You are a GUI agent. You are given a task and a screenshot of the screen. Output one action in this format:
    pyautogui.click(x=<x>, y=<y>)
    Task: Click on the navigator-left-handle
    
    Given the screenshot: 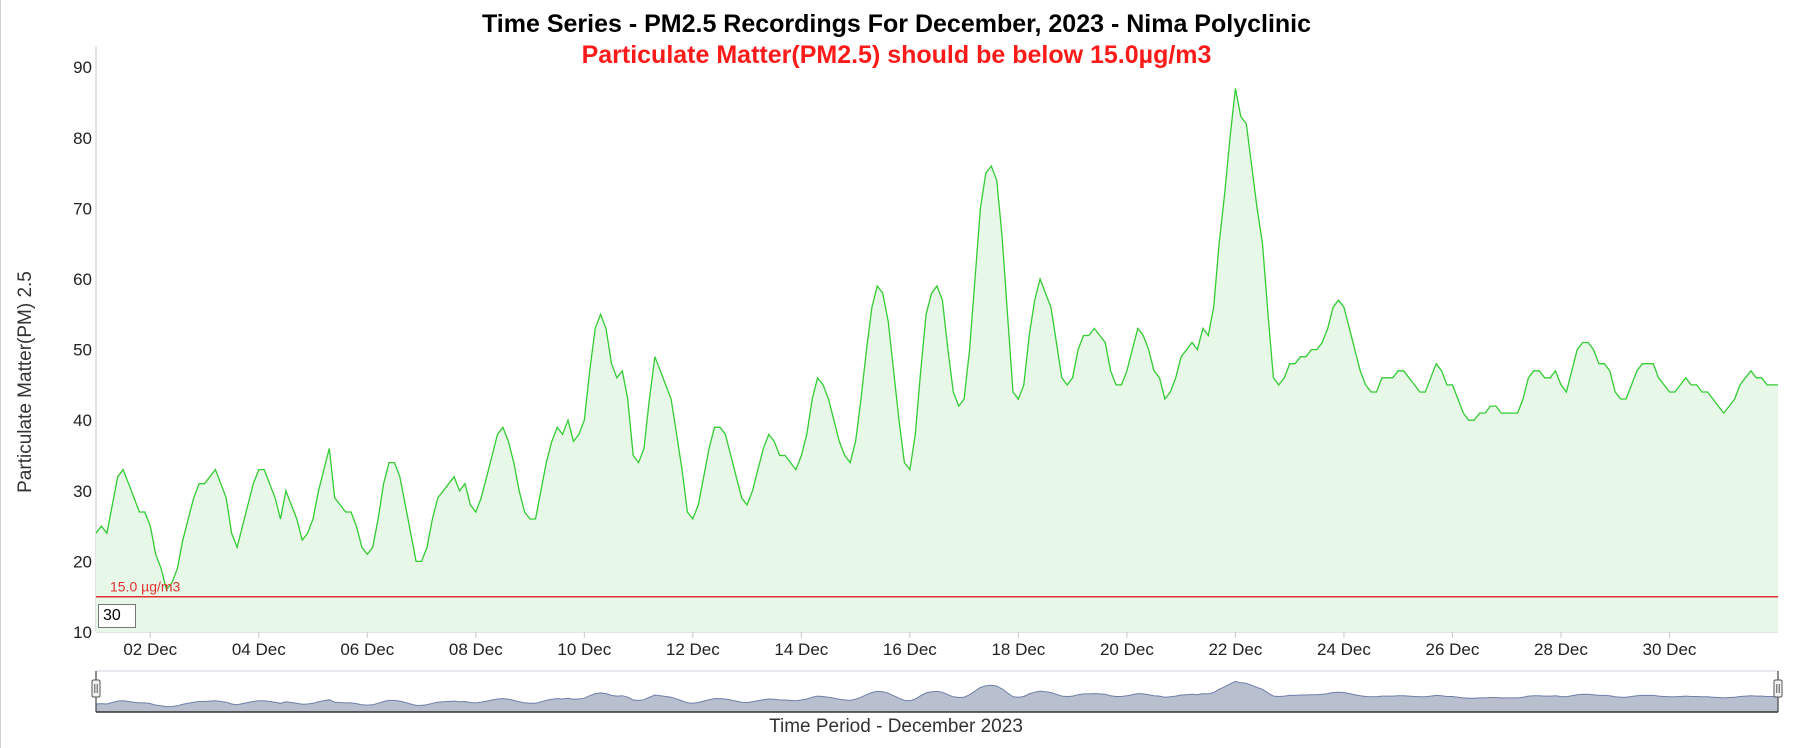 What is the action you would take?
    pyautogui.click(x=96, y=688)
    